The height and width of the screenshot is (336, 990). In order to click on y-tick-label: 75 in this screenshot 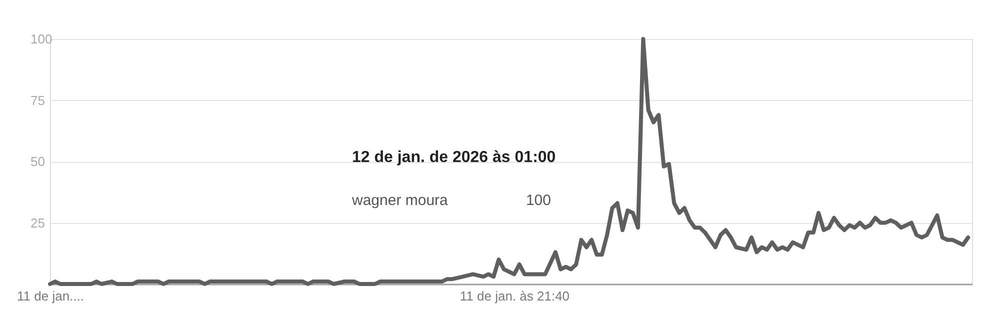, I will do `click(37, 100)`.